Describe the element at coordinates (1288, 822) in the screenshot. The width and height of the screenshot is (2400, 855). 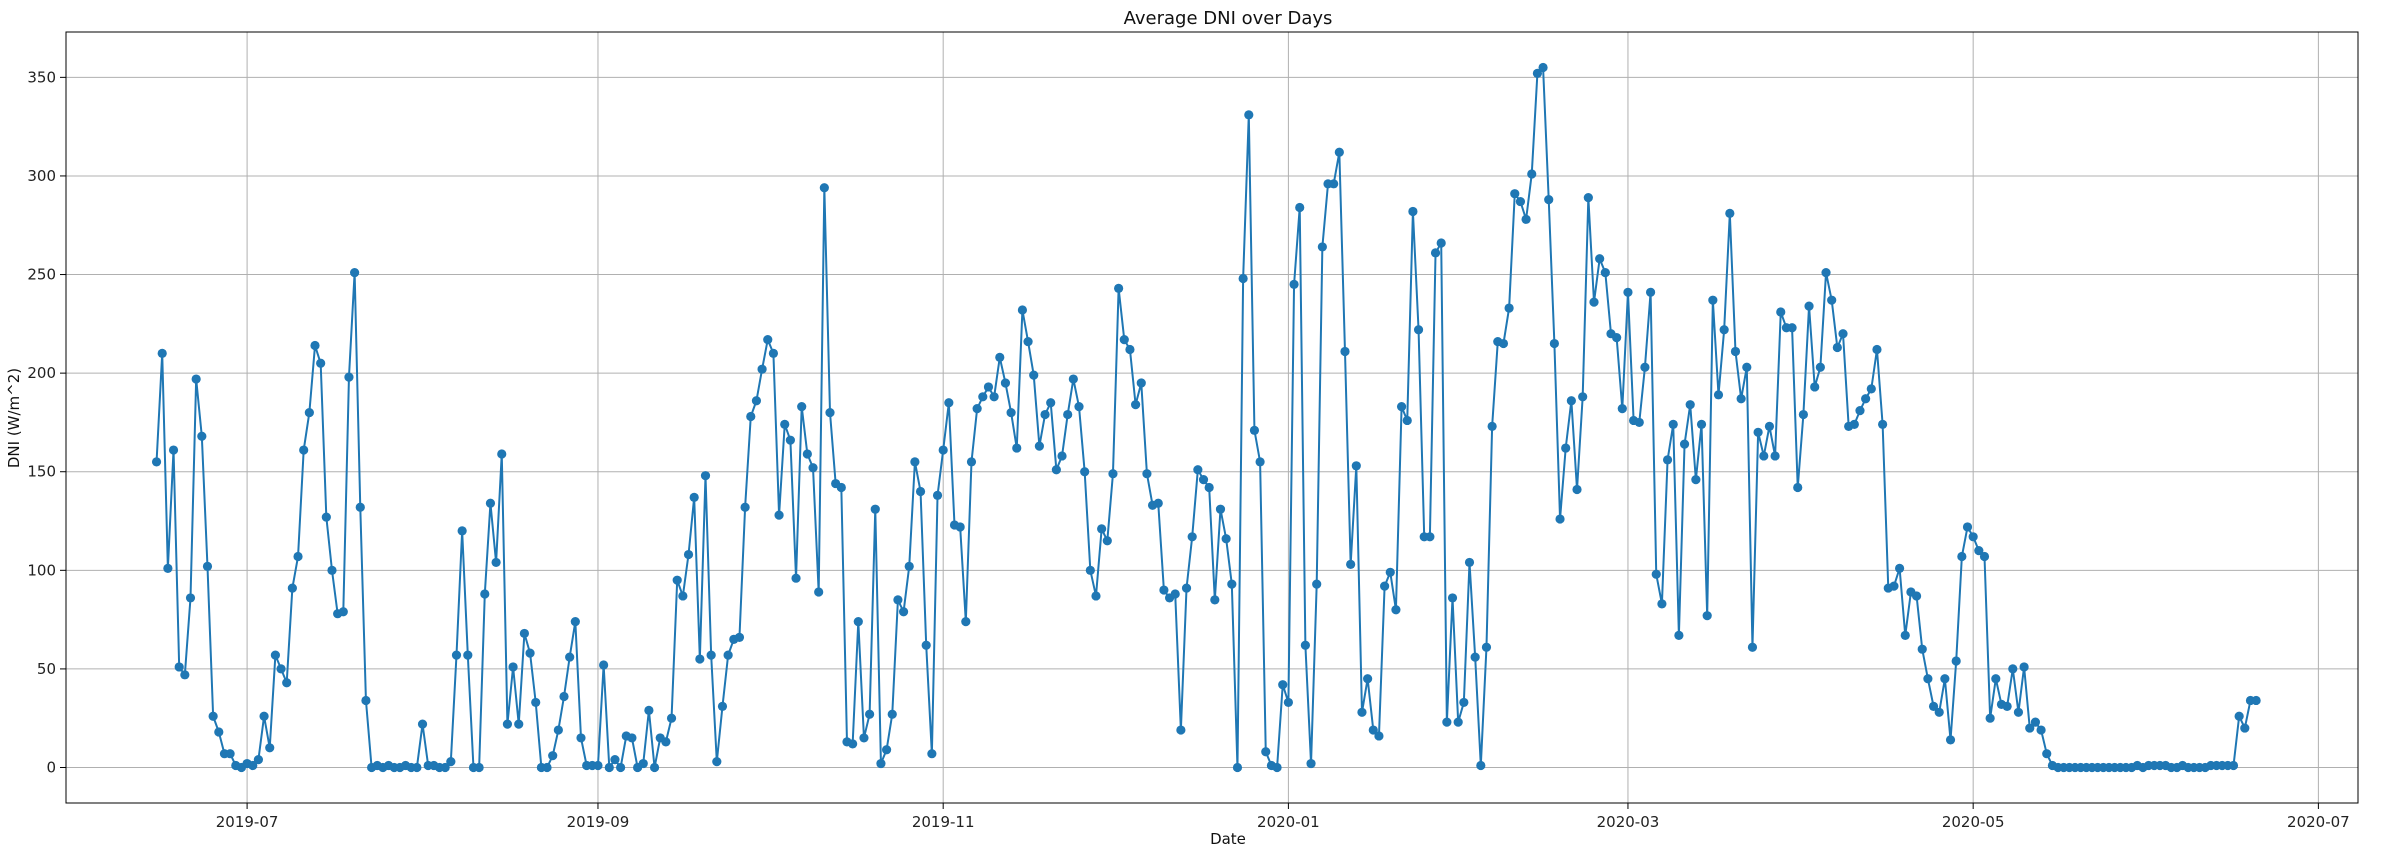
I see `x-tick-label: 2020-01` at that location.